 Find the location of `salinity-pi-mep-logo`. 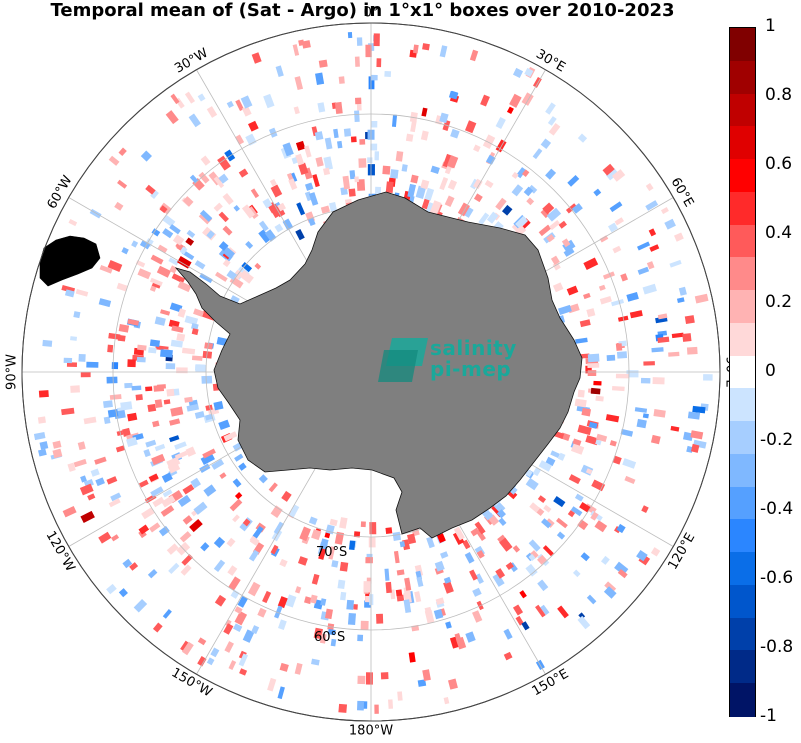

salinity-pi-mep-logo is located at coordinates (445, 361).